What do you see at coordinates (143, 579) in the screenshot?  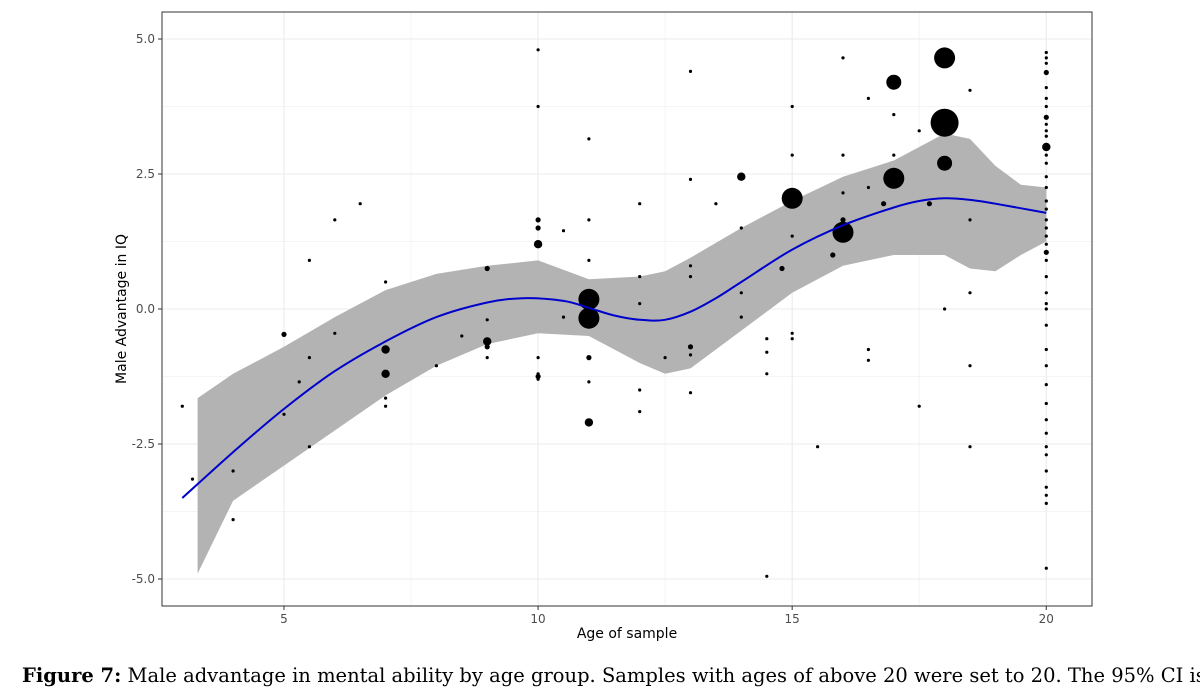 I see `y-tick-label: -5.0` at bounding box center [143, 579].